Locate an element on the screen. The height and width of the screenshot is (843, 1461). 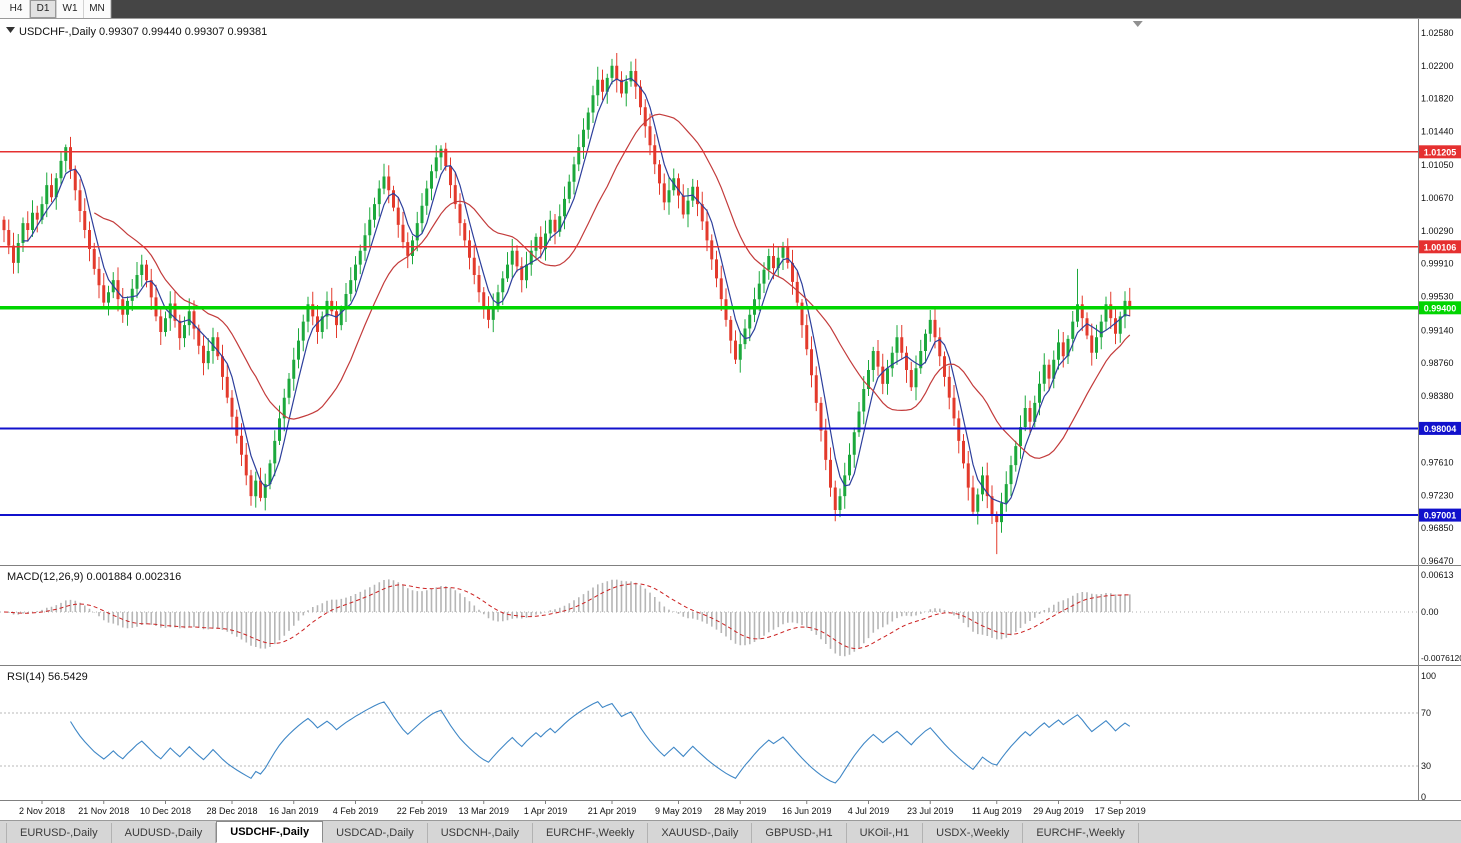
timeframe-button-d1: D1 is located at coordinates (43, 9).